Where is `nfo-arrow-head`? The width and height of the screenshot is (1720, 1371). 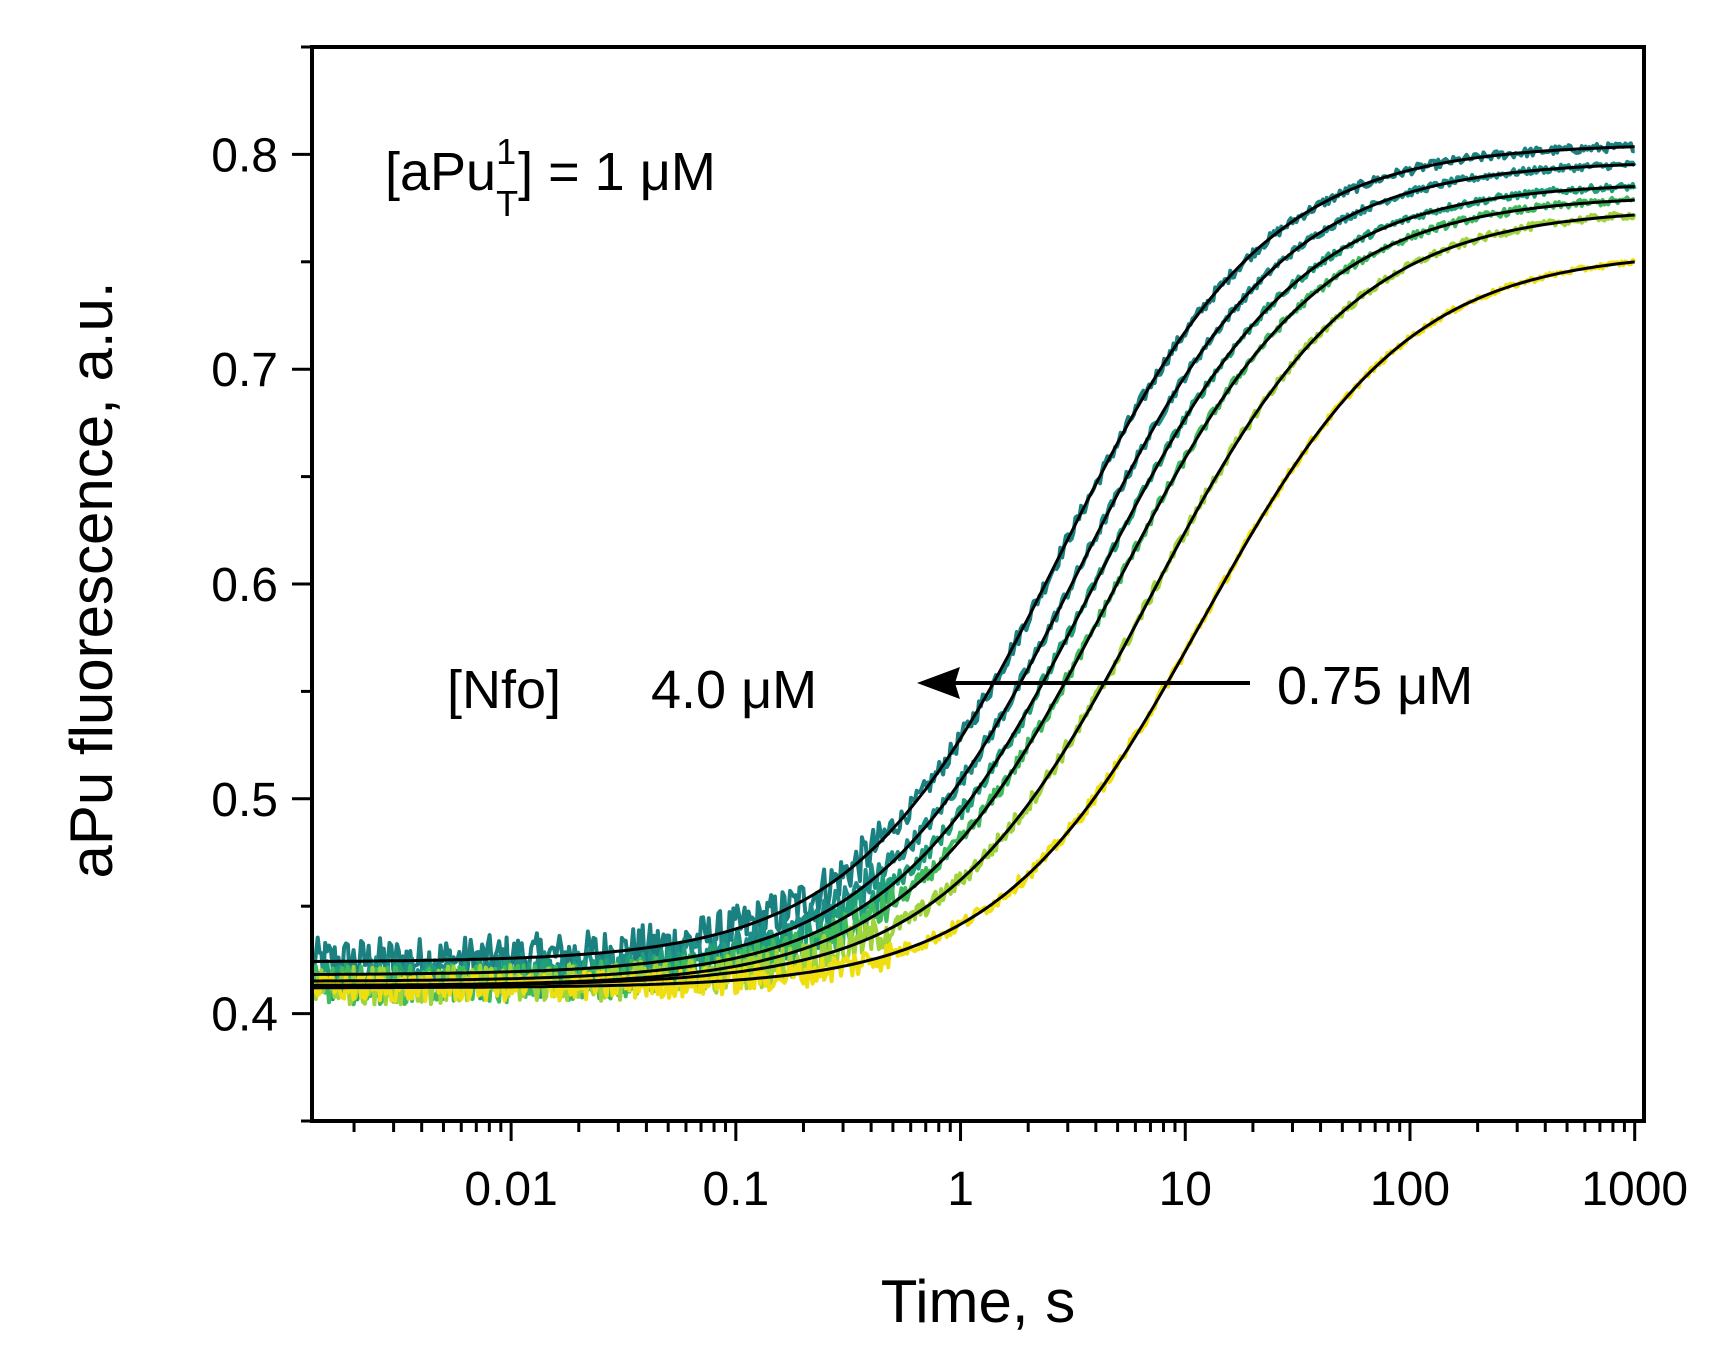
nfo-arrow-head is located at coordinates (938, 683).